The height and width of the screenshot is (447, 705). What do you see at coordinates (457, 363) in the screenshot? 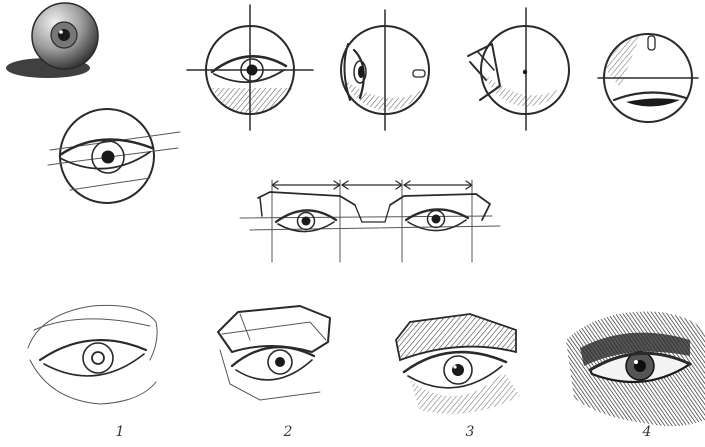
I see `eye-study-3-shaded` at bounding box center [457, 363].